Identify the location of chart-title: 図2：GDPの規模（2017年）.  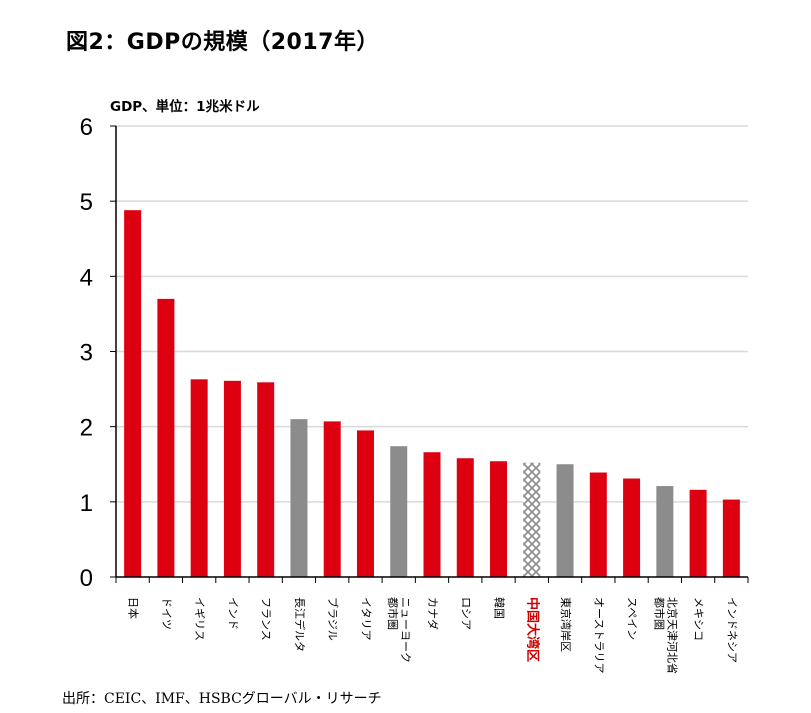
(222, 42).